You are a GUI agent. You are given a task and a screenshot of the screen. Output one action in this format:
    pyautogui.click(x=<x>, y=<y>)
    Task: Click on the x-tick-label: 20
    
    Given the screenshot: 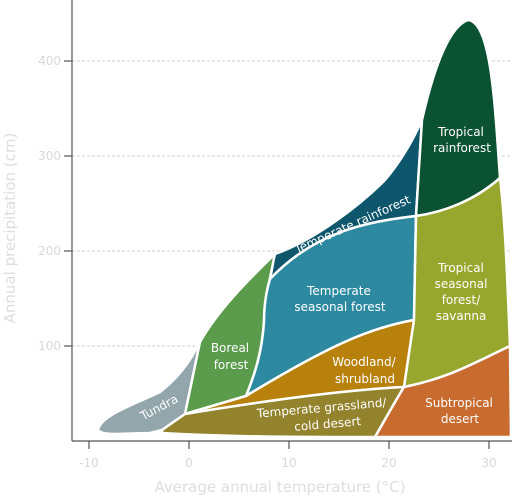 What is the action you would take?
    pyautogui.click(x=388, y=463)
    